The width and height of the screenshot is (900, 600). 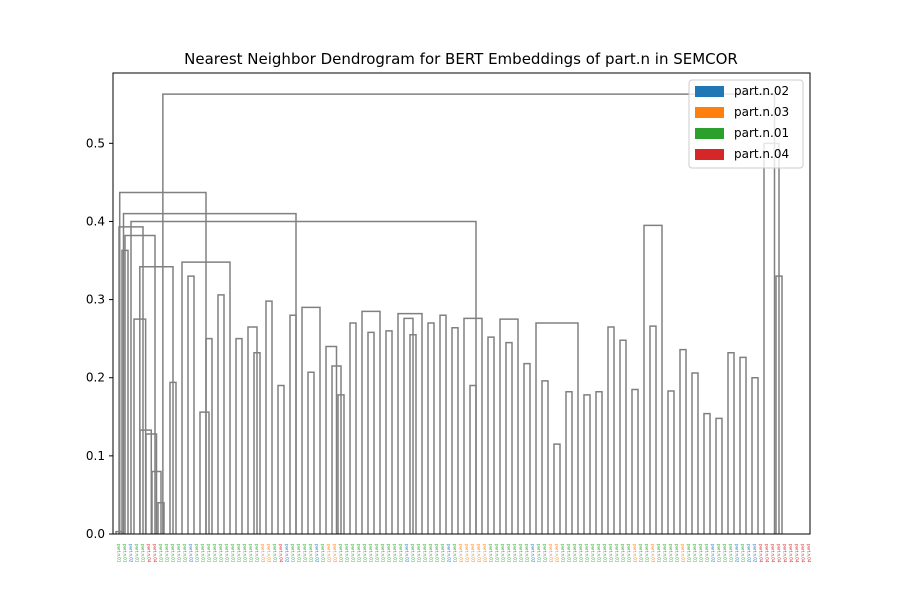 I want to click on legend-entry: part.n.04, so click(x=761, y=154).